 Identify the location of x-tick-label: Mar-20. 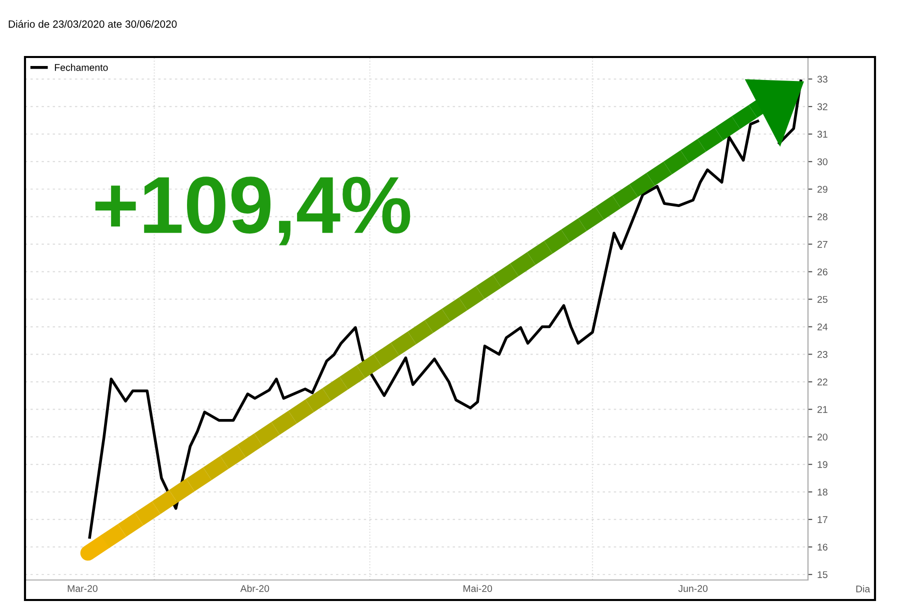
(83, 588).